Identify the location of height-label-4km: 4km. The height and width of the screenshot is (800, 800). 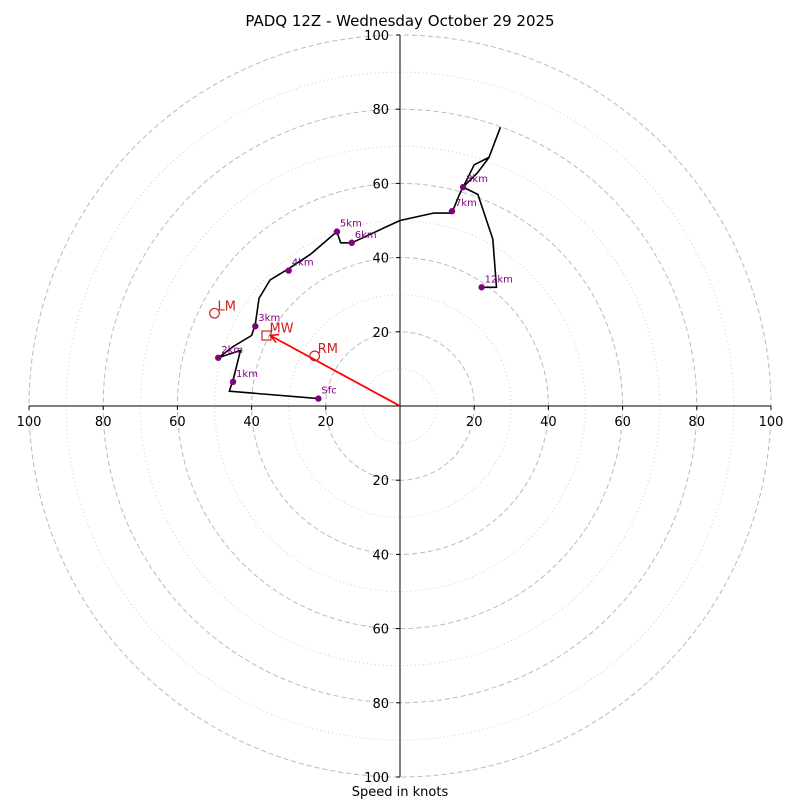
(303, 263).